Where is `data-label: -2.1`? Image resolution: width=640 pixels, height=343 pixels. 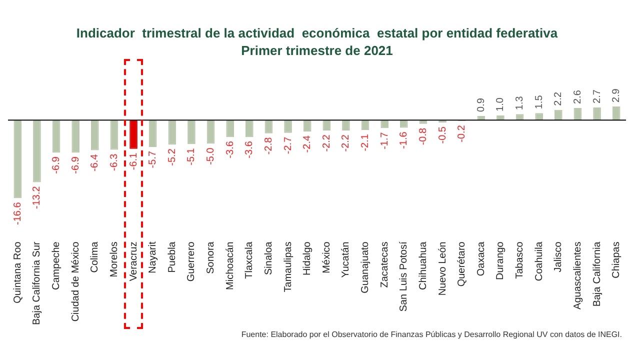 data-label: -2.1 is located at coordinates (366, 143).